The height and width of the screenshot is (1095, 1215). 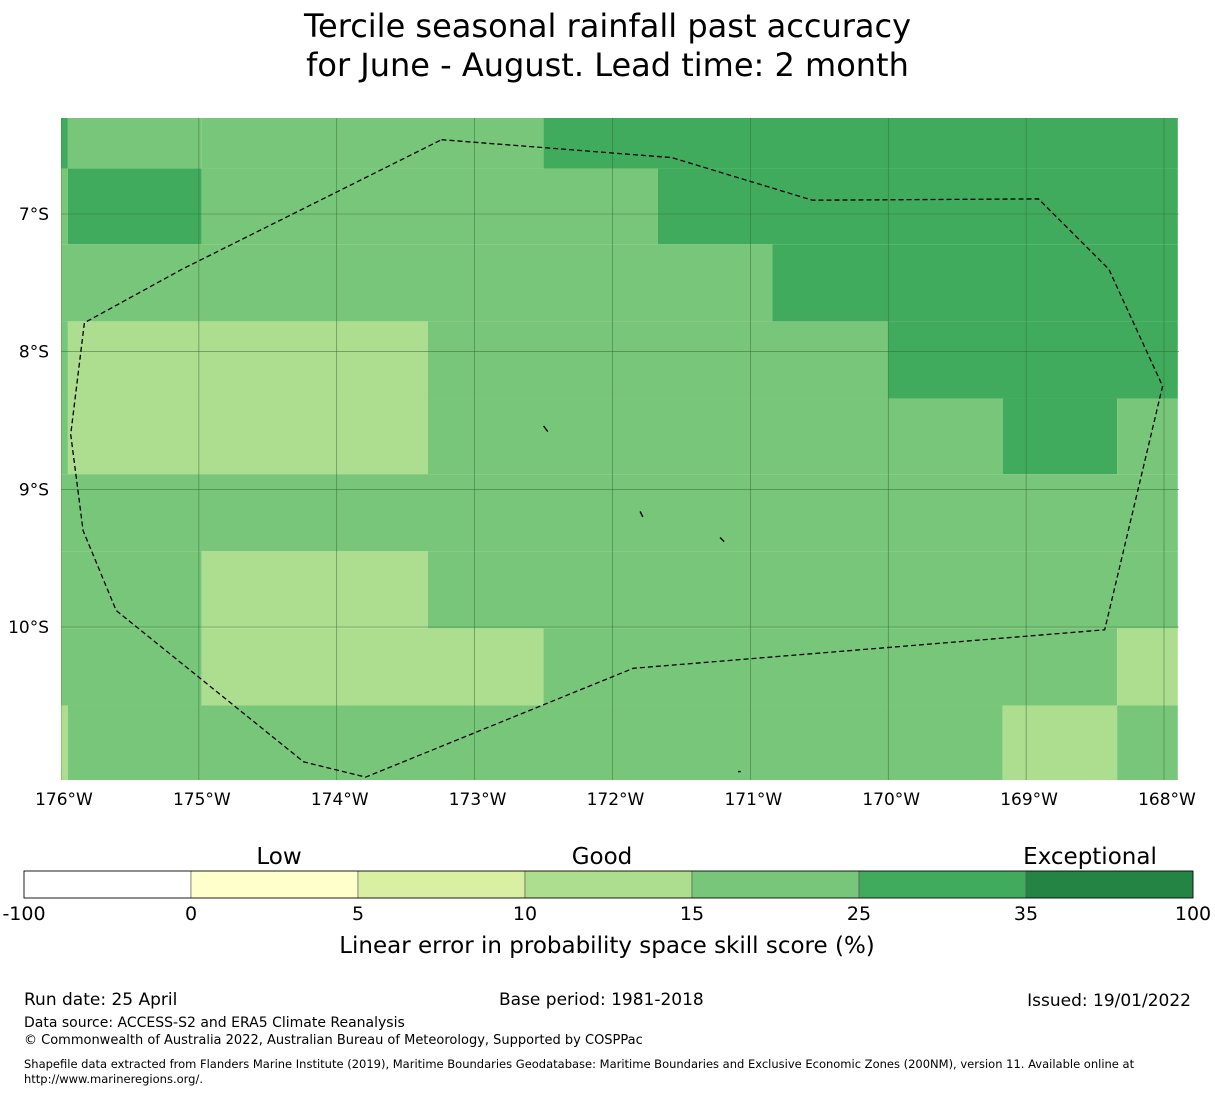 I want to click on lon-tick-label-1: 175°W, so click(x=202, y=800).